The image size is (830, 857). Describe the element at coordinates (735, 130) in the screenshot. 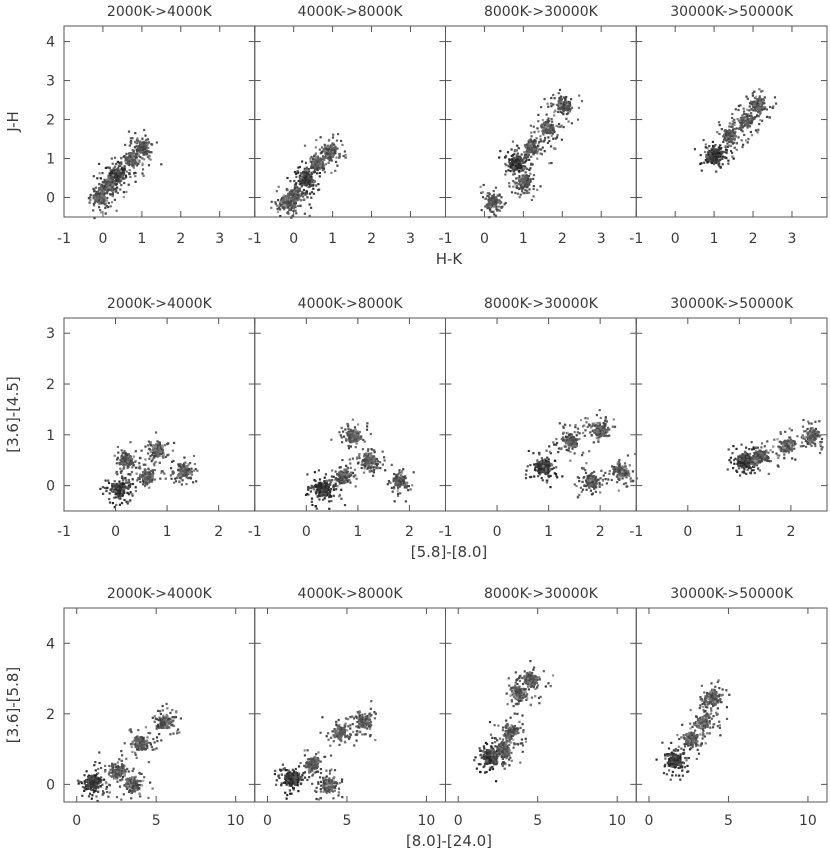

I see `scatter-cloud` at that location.